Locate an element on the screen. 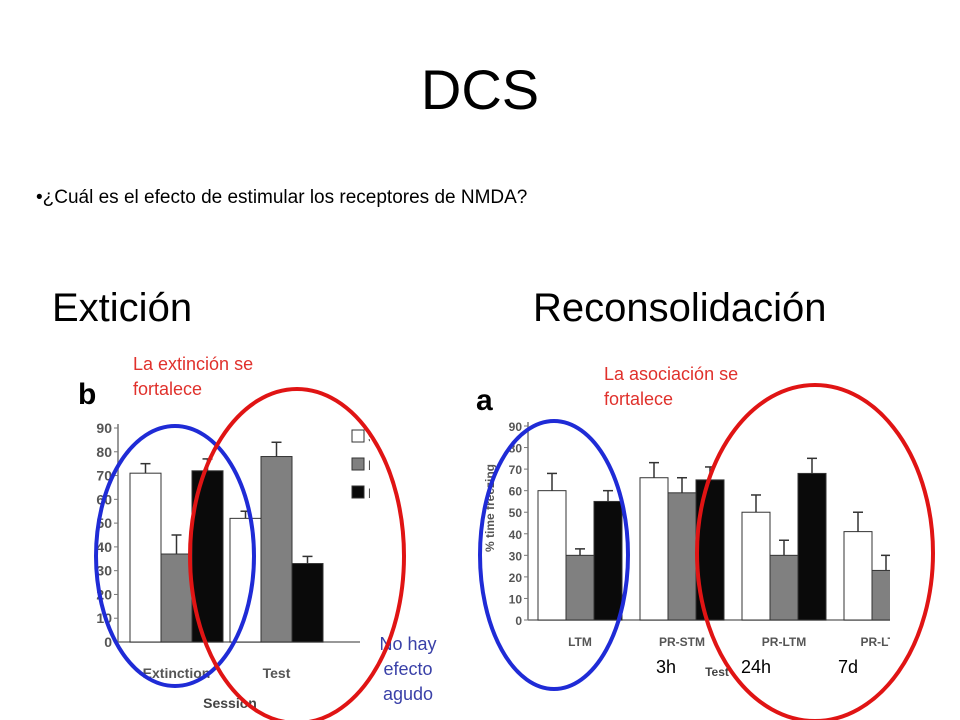 The image size is (960, 720). x-category-label: Extinction is located at coordinates (177, 673).